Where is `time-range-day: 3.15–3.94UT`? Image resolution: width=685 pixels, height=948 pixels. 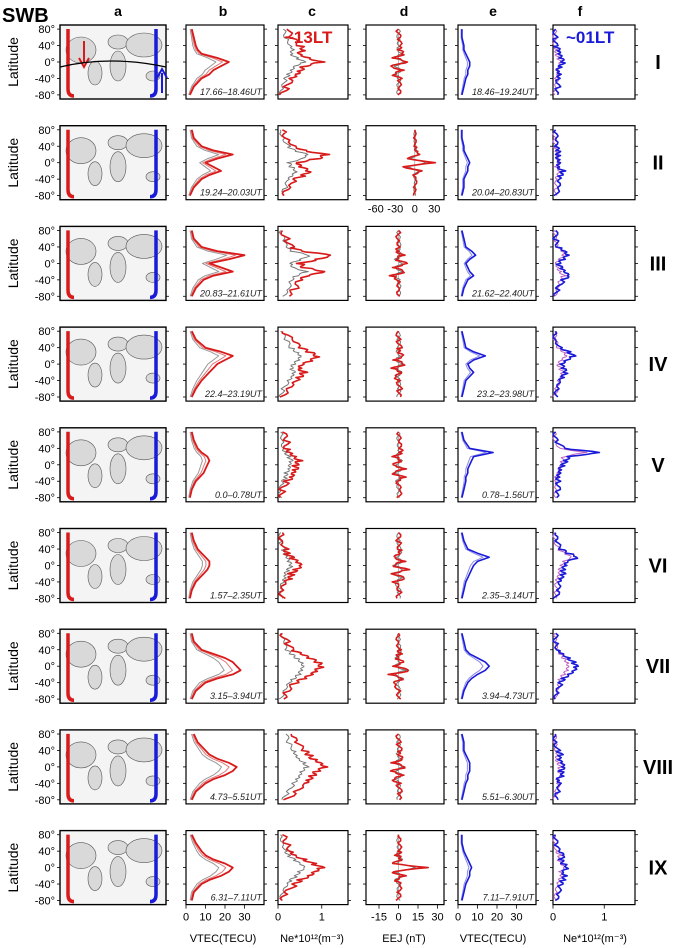 time-range-day: 3.15–3.94UT is located at coordinates (237, 696).